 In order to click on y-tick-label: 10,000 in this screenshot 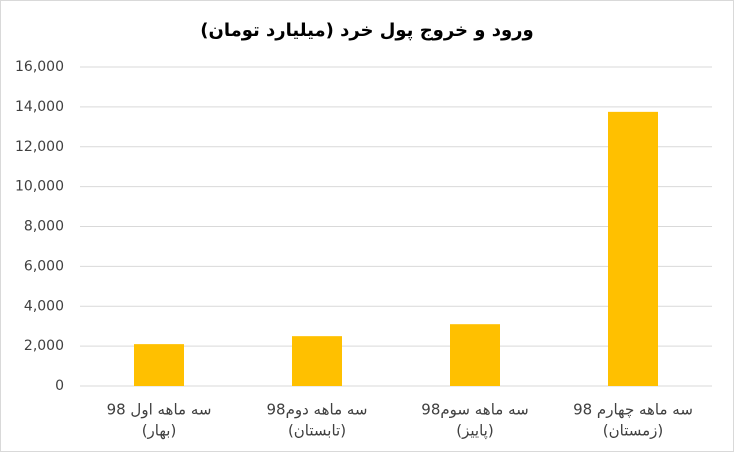, I will do `click(39, 187)`.